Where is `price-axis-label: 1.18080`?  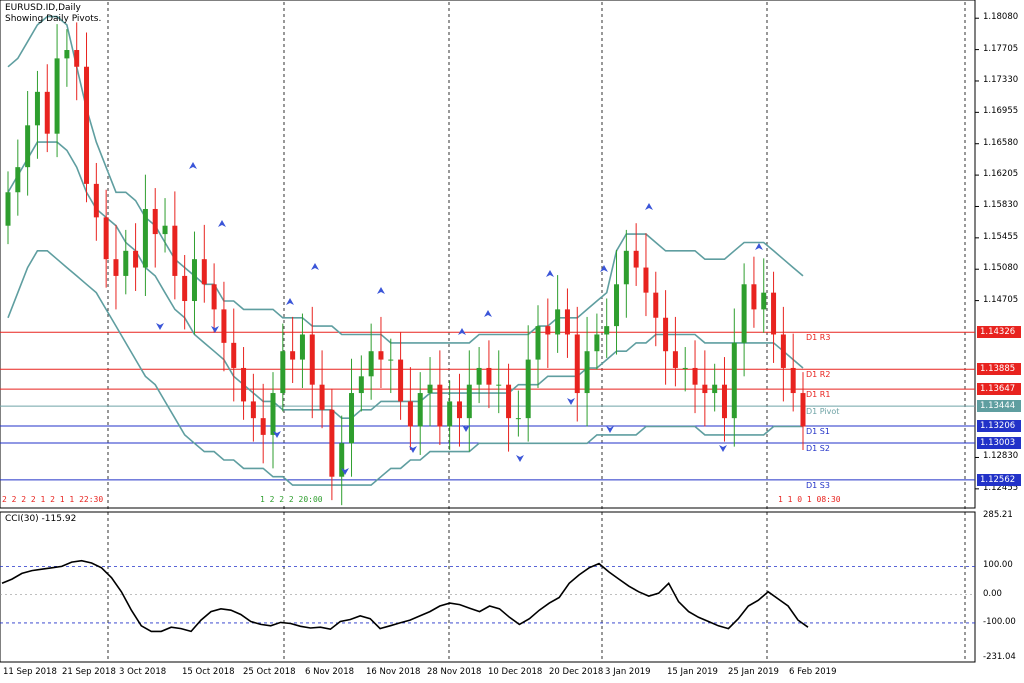
price-axis-label: 1.18080 is located at coordinates (1001, 17).